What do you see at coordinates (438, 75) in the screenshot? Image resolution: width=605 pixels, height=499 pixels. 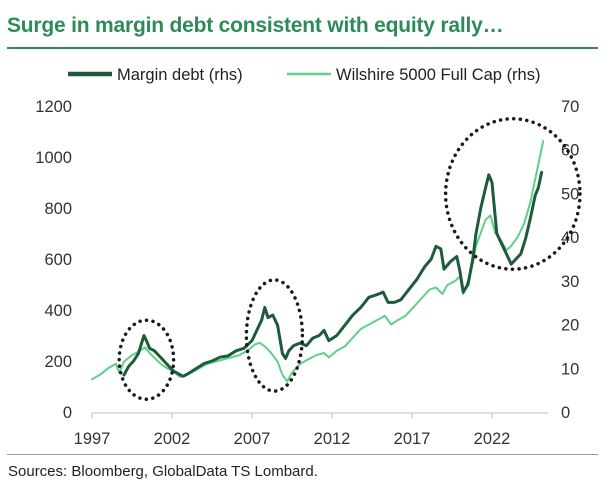 I see `legend-label-wilshire: Wilshire 5000 Full Cap (rhs)` at bounding box center [438, 75].